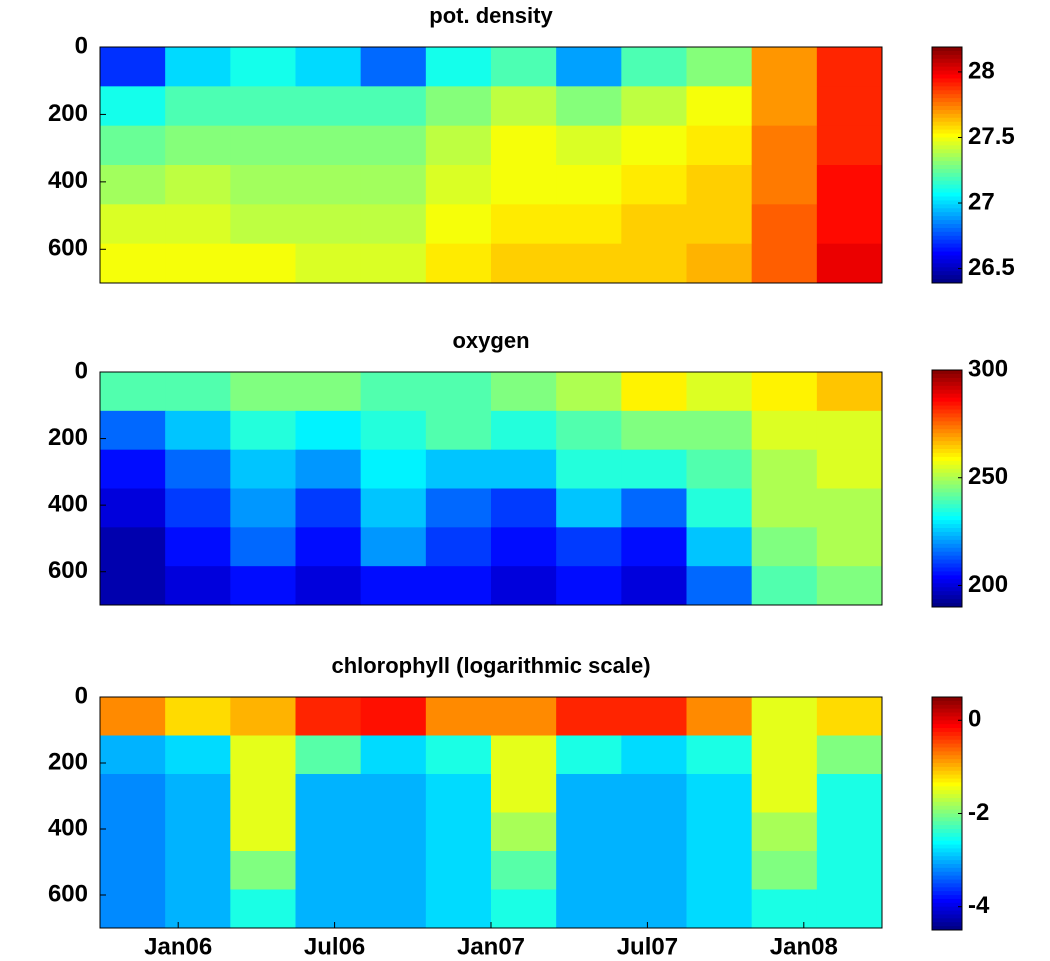  Describe the element at coordinates (490, 340) in the screenshot. I see `panel-title: oxygen` at that location.